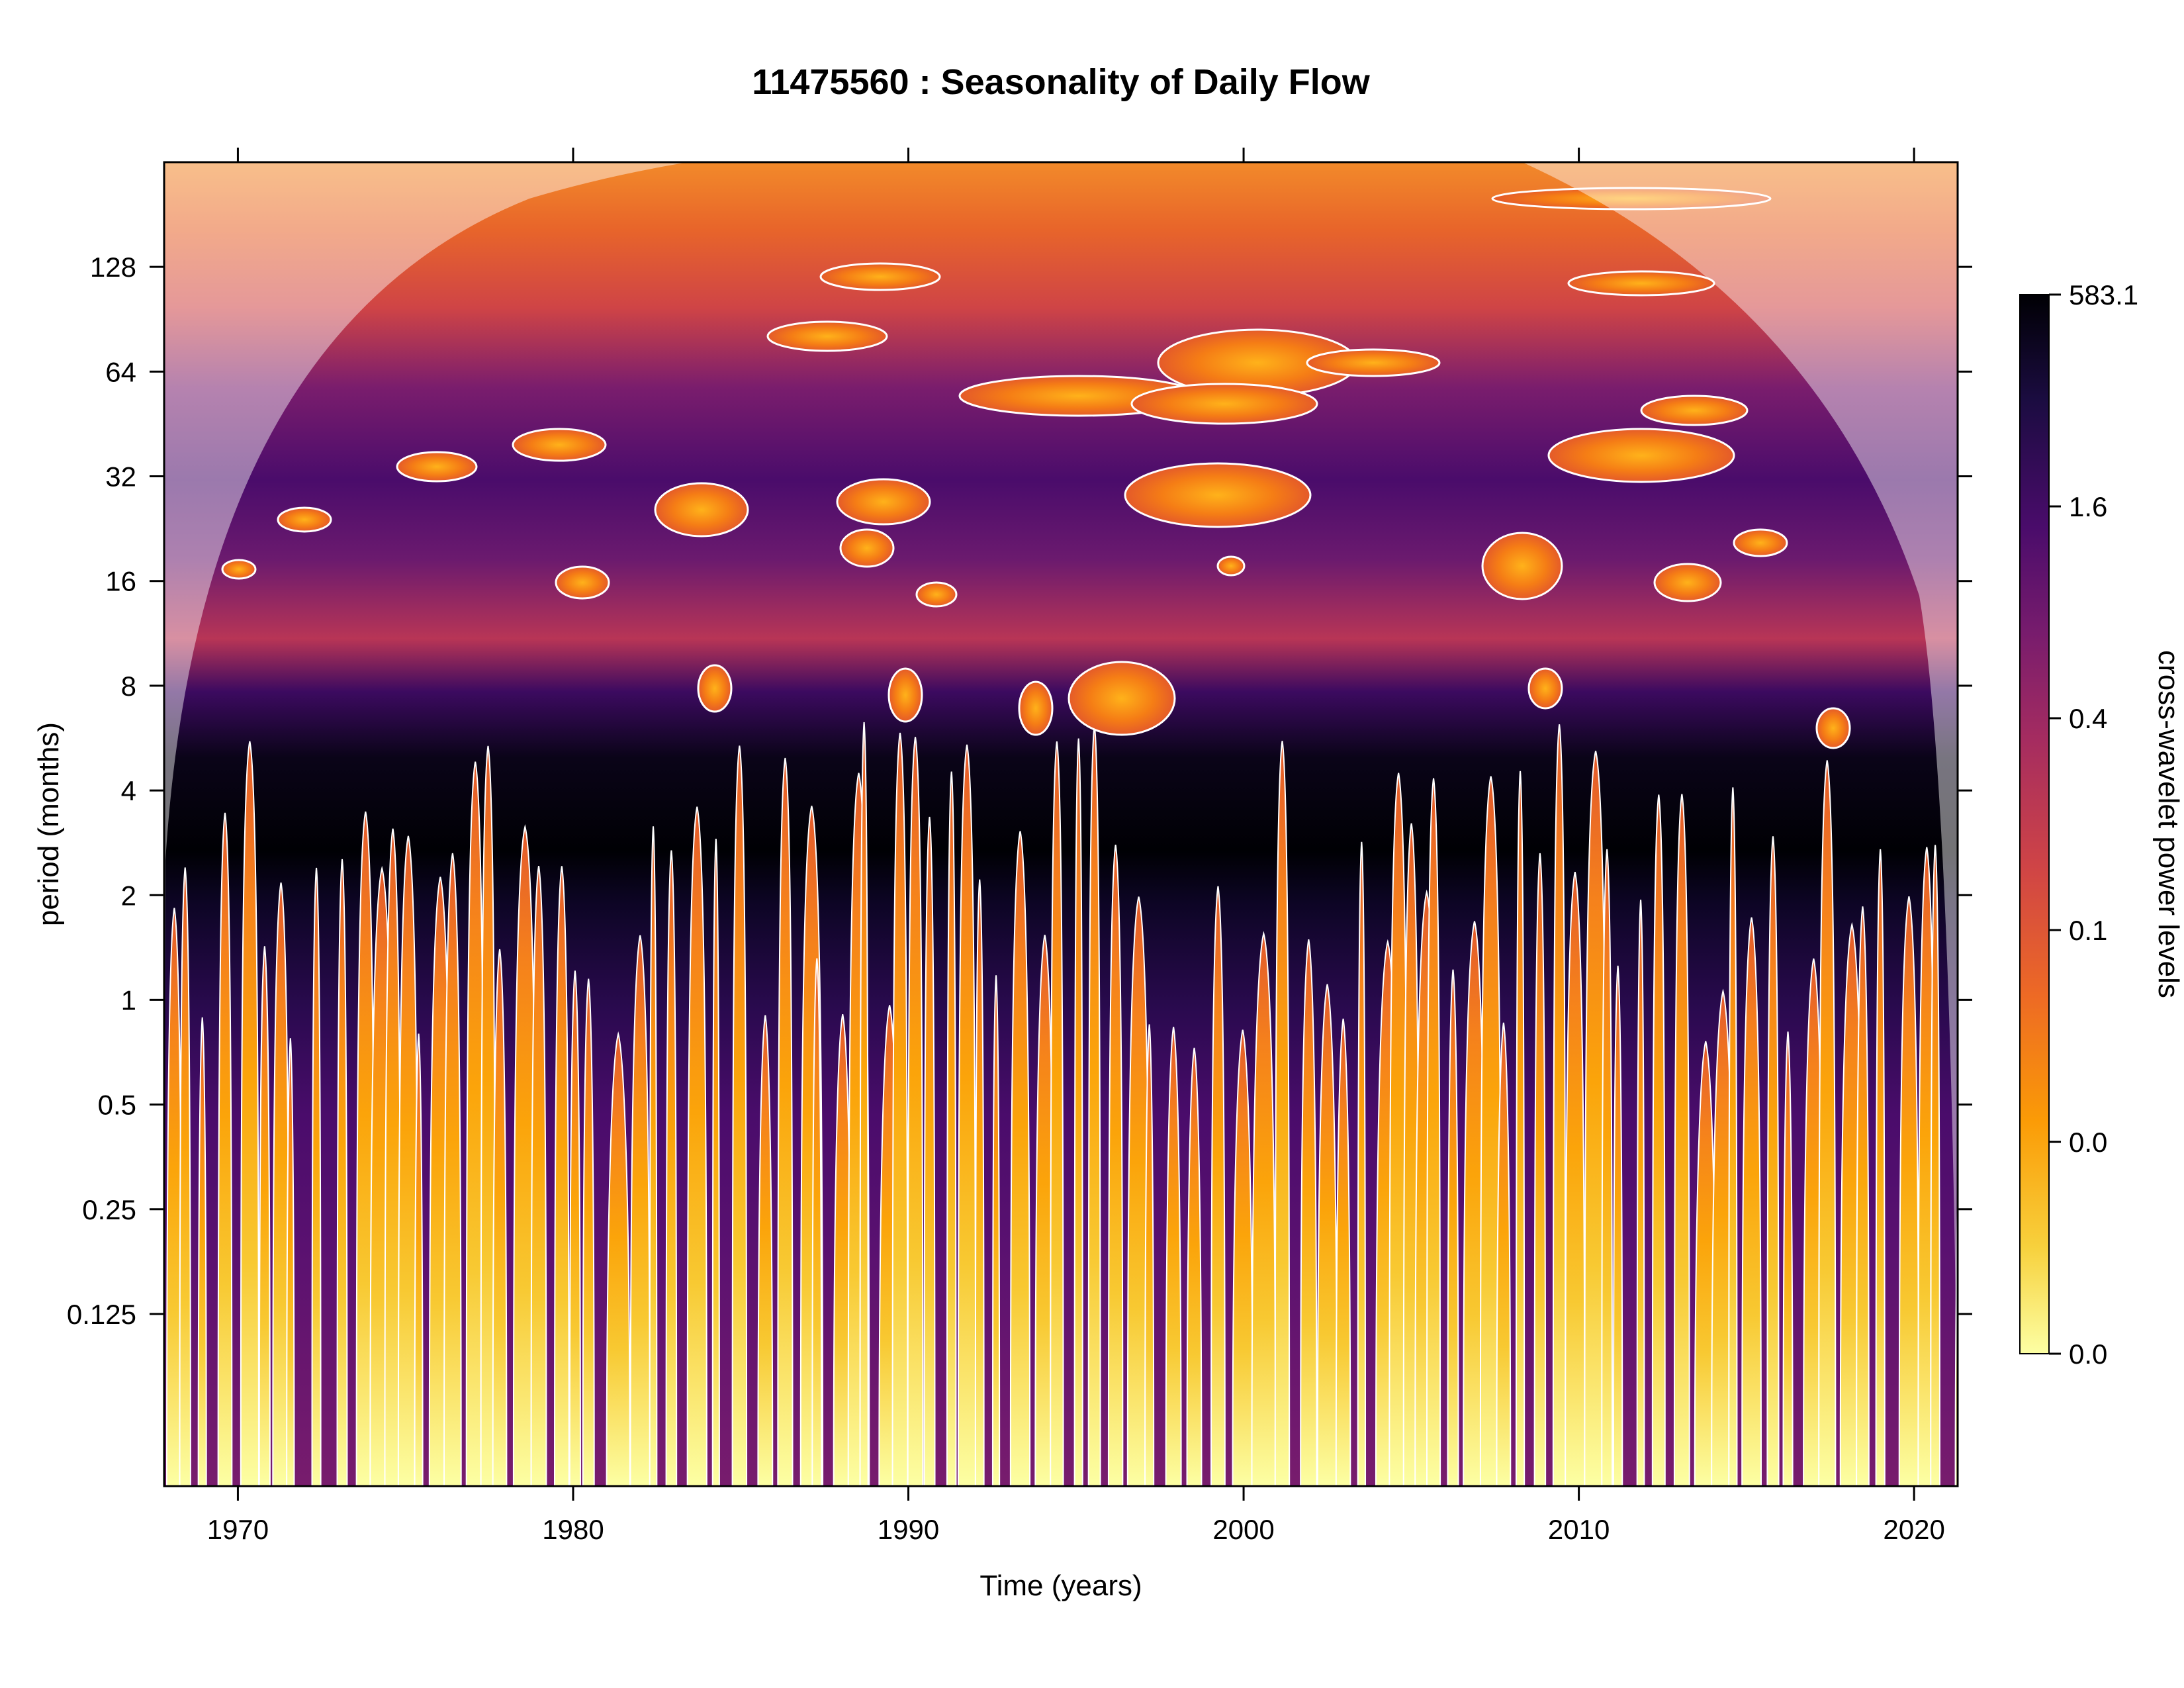 The height and width of the screenshot is (1688, 2184). What do you see at coordinates (573, 1529) in the screenshot?
I see `x-tick-label: 1980` at bounding box center [573, 1529].